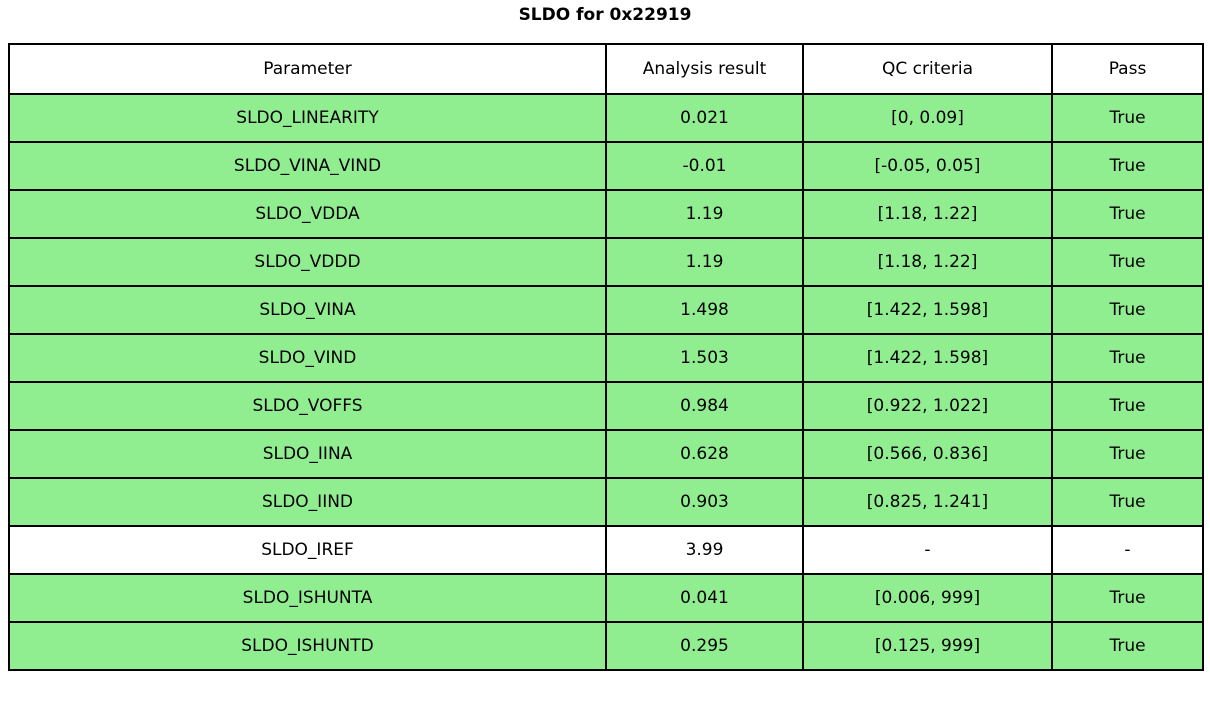 Image resolution: width=1210 pixels, height=705 pixels. Describe the element at coordinates (927, 454) in the screenshot. I see `qc-criteria-cell: [0.566, 0.836]` at that location.